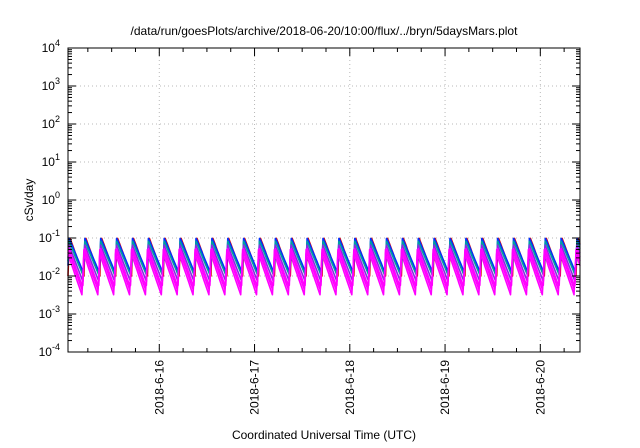 This screenshot has height=448, width=640. What do you see at coordinates (445, 387) in the screenshot?
I see `x-tick-label: 2018-6-19` at bounding box center [445, 387].